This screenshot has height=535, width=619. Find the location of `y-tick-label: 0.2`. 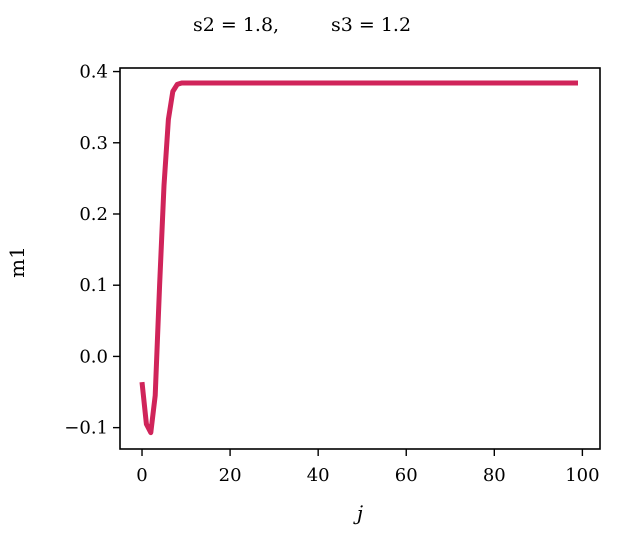

y-tick-label: 0.2 is located at coordinates (93, 214).